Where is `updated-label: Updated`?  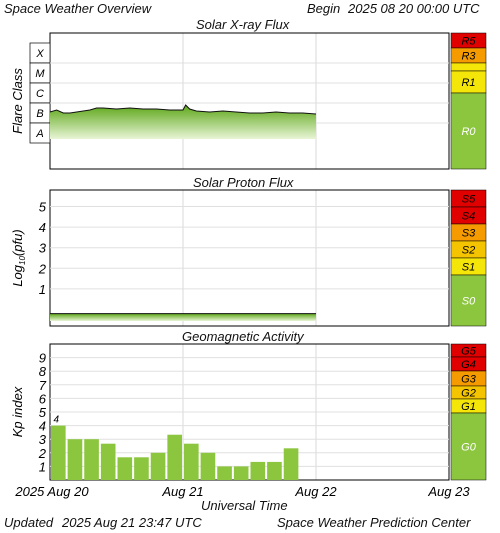
updated-label: Updated is located at coordinates (29, 522).